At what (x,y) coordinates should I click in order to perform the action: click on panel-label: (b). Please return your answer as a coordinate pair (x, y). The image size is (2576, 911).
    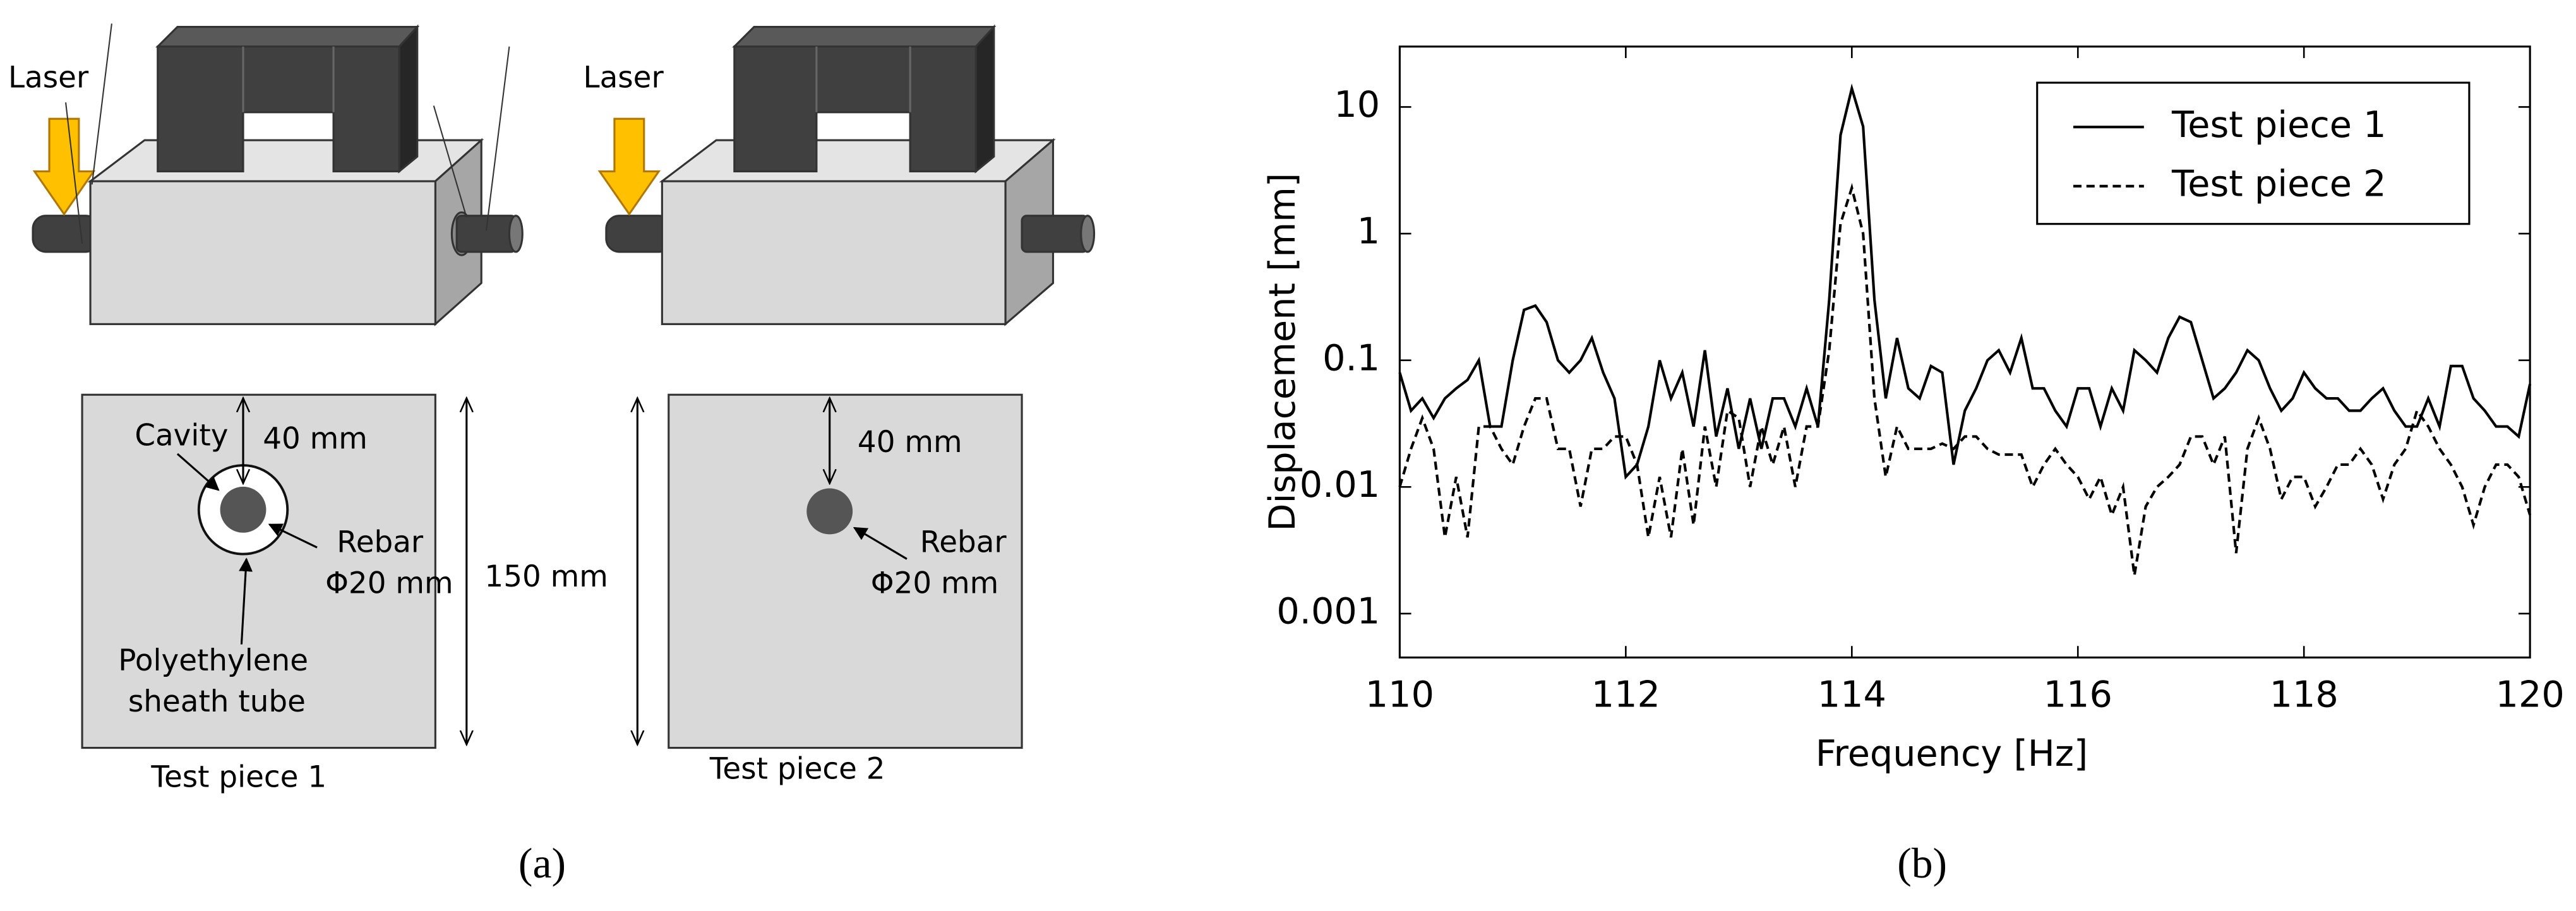
    Looking at the image, I should click on (1922, 863).